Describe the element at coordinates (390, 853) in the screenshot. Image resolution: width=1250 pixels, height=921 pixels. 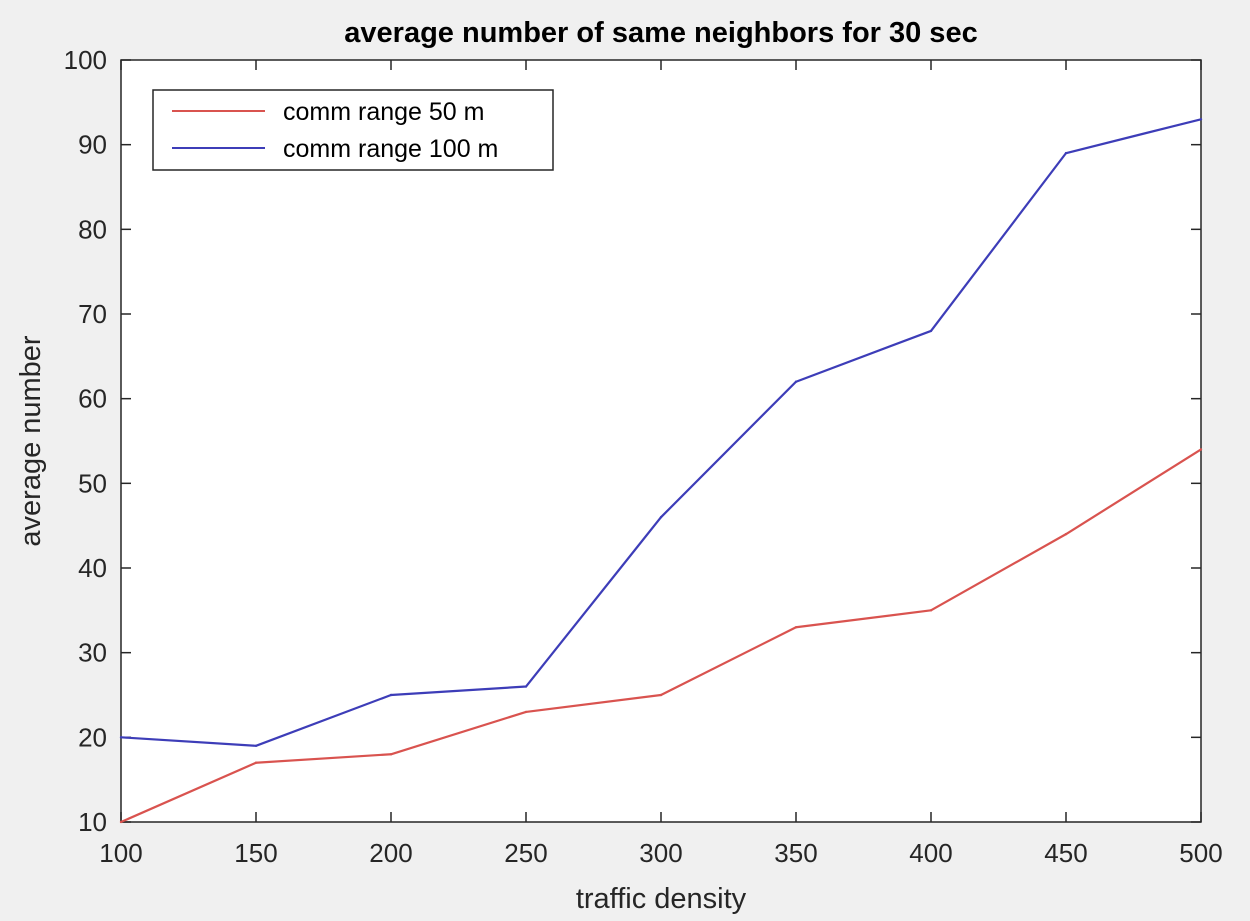
I see `x-tick-label: 200` at that location.